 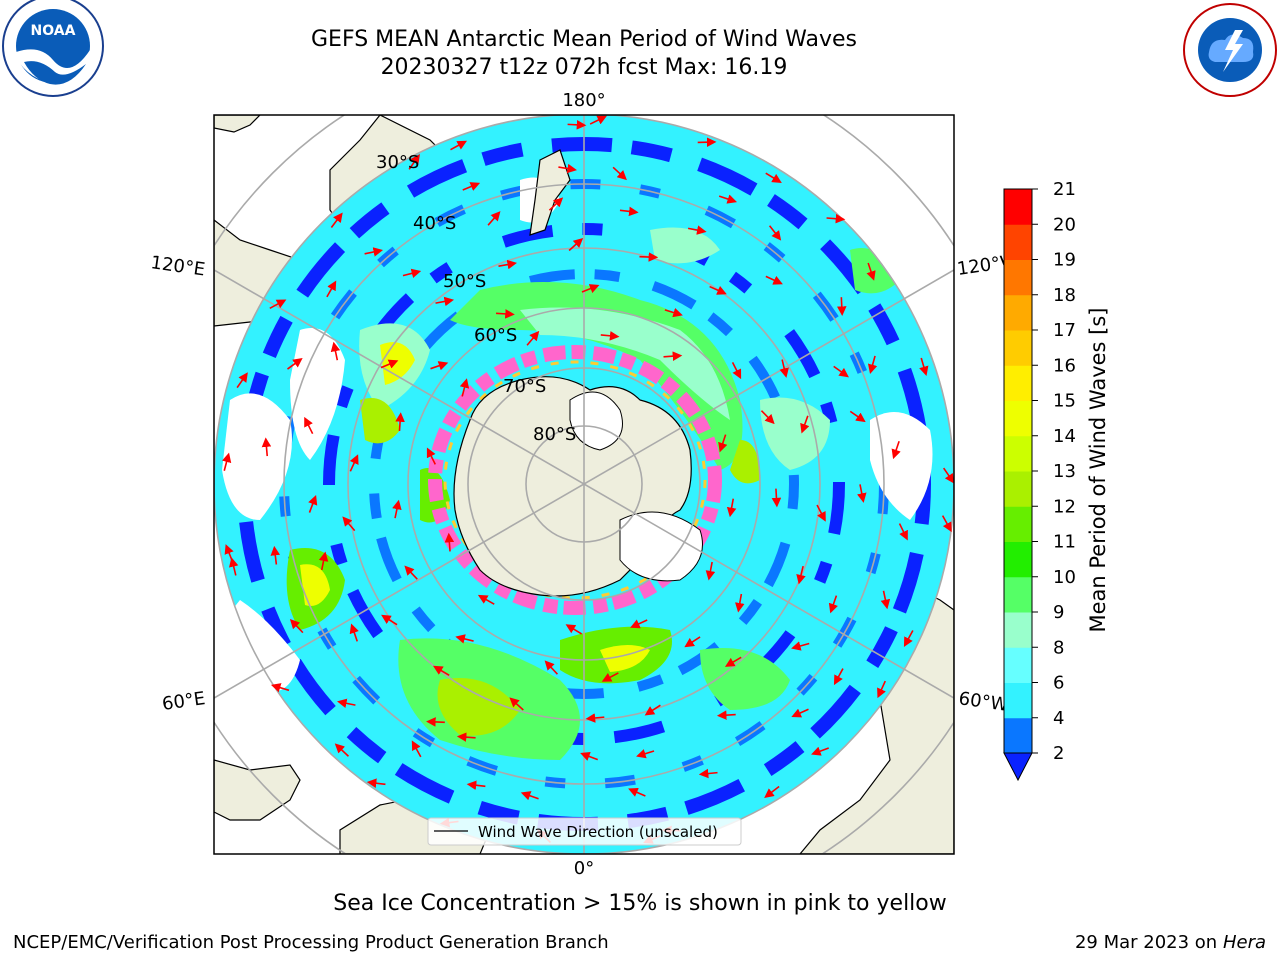 I want to click on lat-label-80s: 80°S, so click(x=554, y=434).